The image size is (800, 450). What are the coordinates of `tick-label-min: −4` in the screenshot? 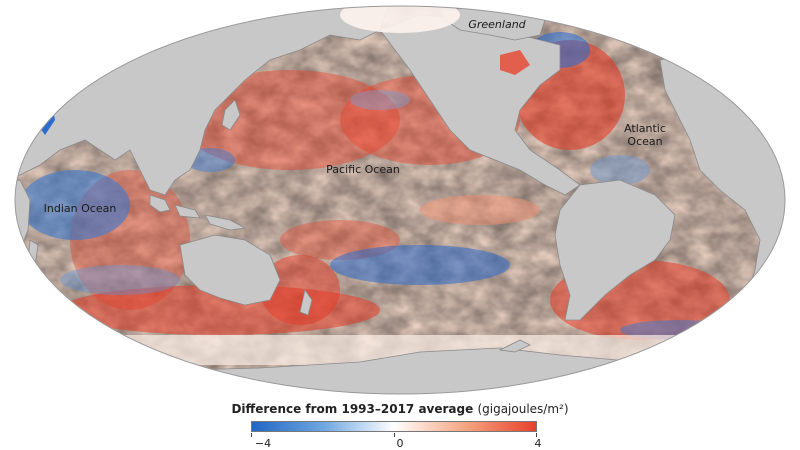 It's located at (263, 443).